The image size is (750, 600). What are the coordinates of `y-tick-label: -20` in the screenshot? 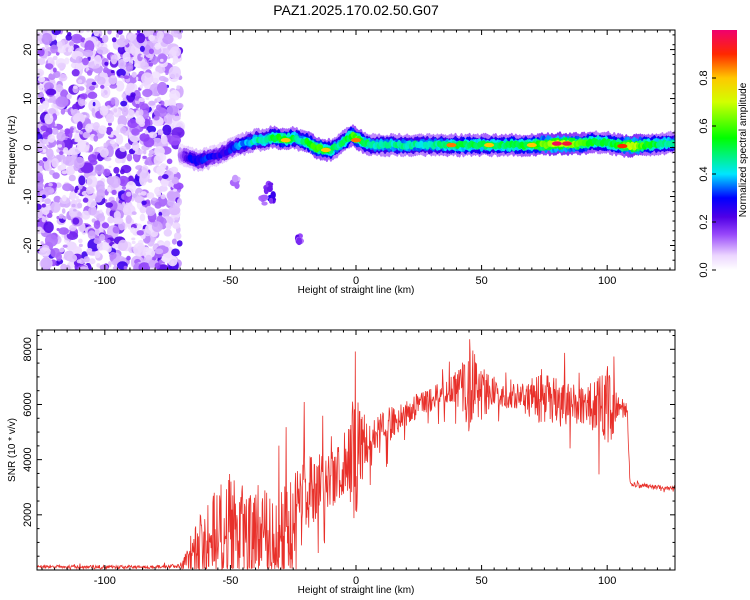 It's located at (28, 246).